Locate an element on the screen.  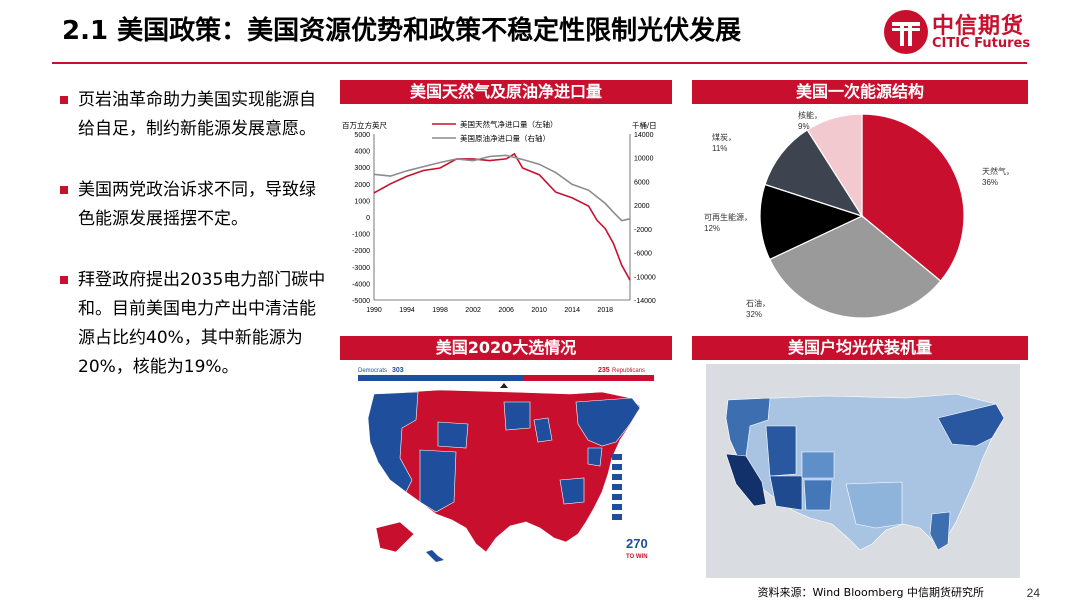
map-northeast-blue is located at coordinates (608, 422).